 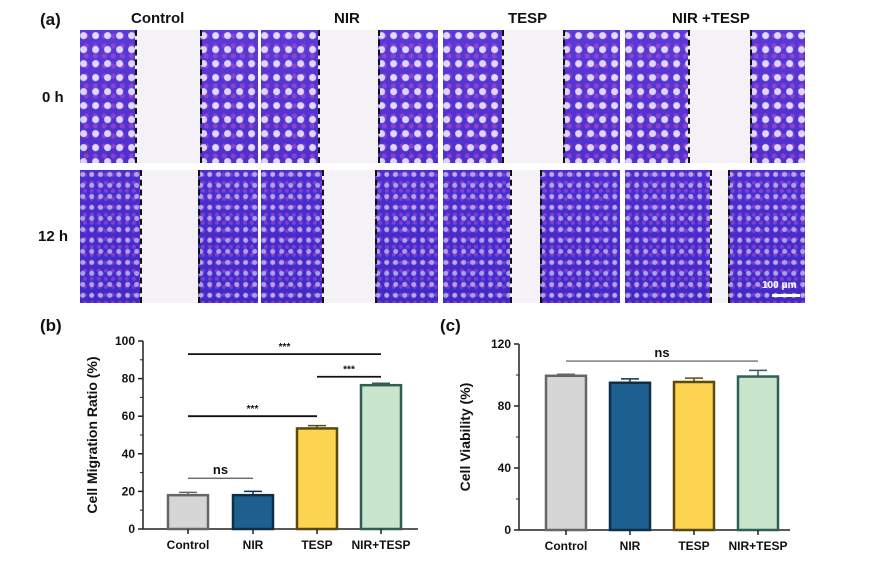 What do you see at coordinates (51, 325) in the screenshot?
I see `panel-b-label: (b)` at bounding box center [51, 325].